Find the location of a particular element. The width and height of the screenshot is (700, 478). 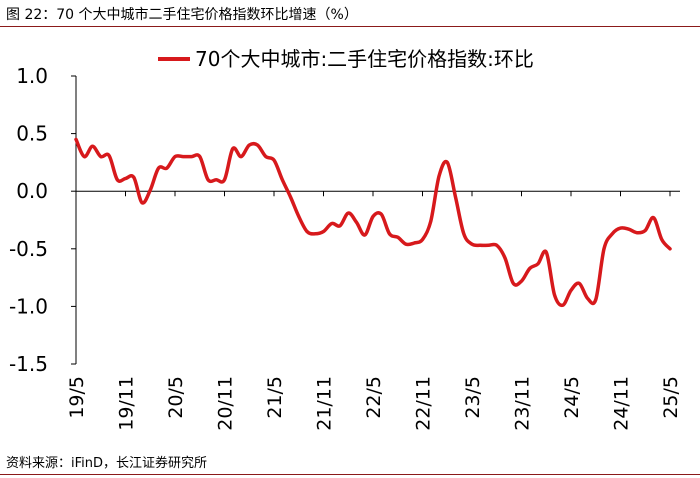

x-tick-label: 22/11 is located at coordinates (424, 403).